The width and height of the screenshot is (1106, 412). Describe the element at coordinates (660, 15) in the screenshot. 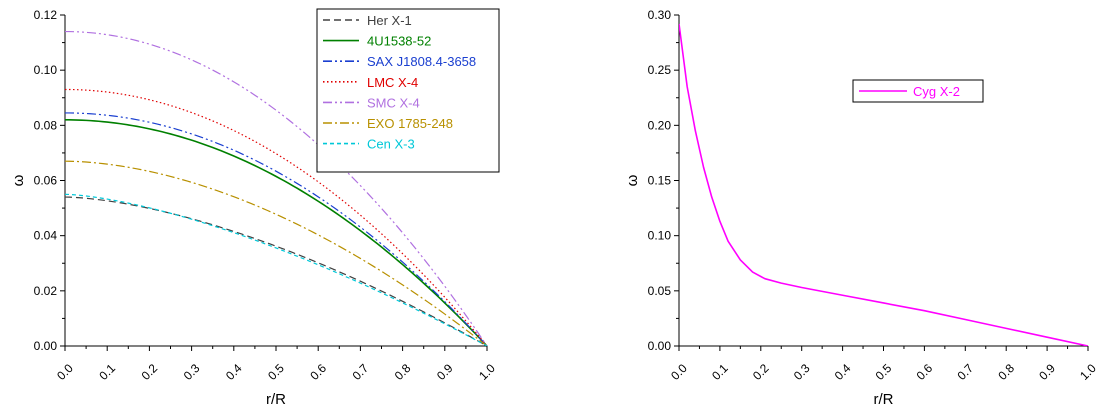

I see `y-tick-label: 0.30` at that location.